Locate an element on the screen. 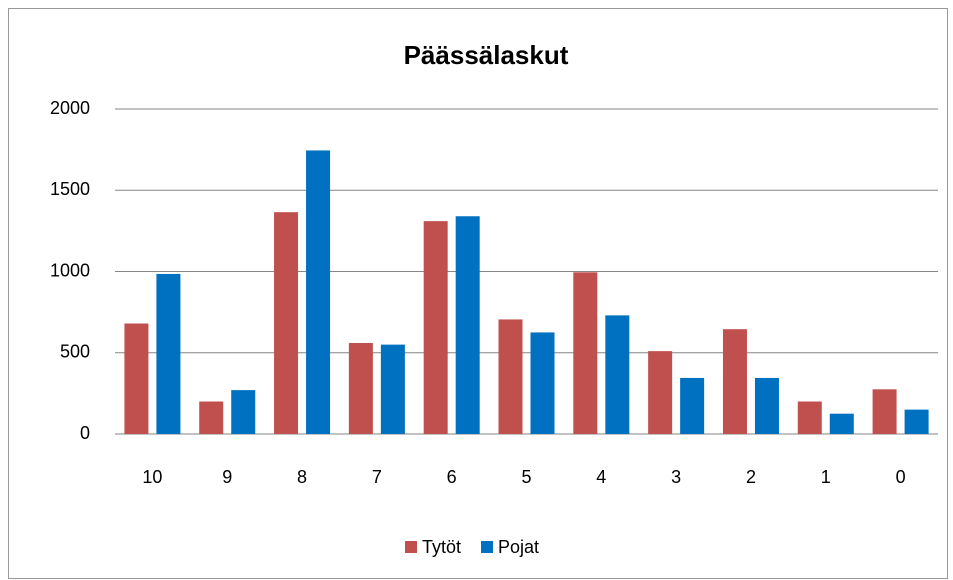  y-tick-label: 0 is located at coordinates (85, 433).